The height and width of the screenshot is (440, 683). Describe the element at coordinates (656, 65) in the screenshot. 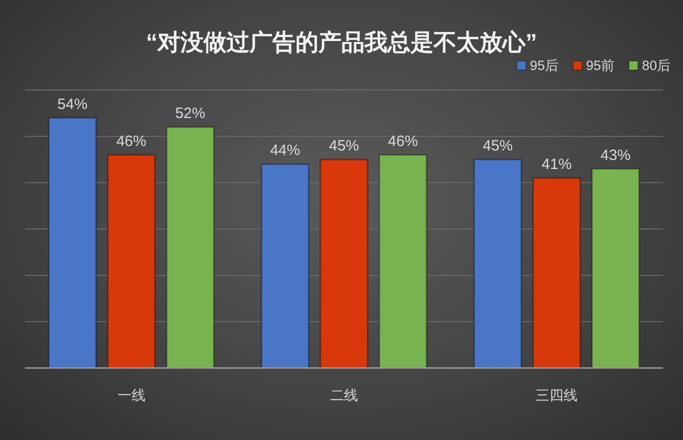

I see `legend-label: 80后` at that location.